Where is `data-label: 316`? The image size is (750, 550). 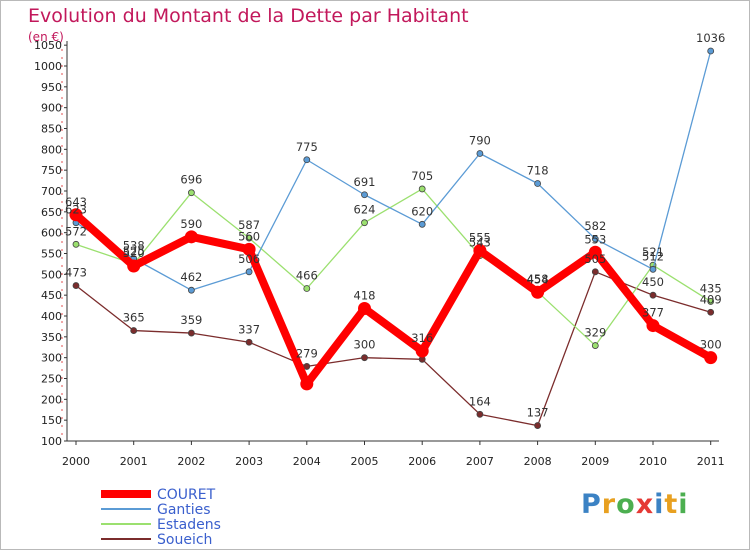 data-label: 316 is located at coordinates (422, 338).